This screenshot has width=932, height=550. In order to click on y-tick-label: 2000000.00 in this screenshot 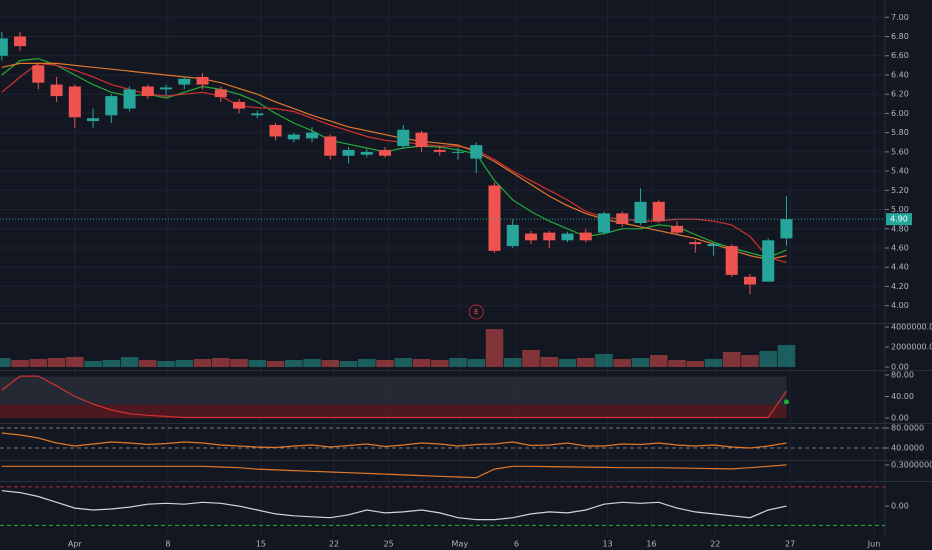, I will do `click(911, 347)`.